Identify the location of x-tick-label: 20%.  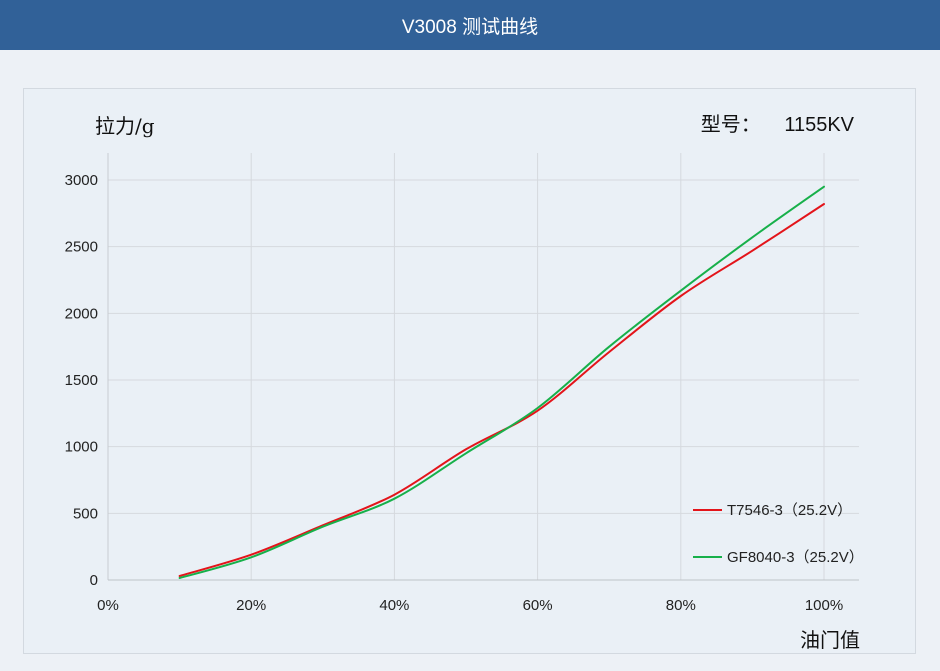
(251, 605).